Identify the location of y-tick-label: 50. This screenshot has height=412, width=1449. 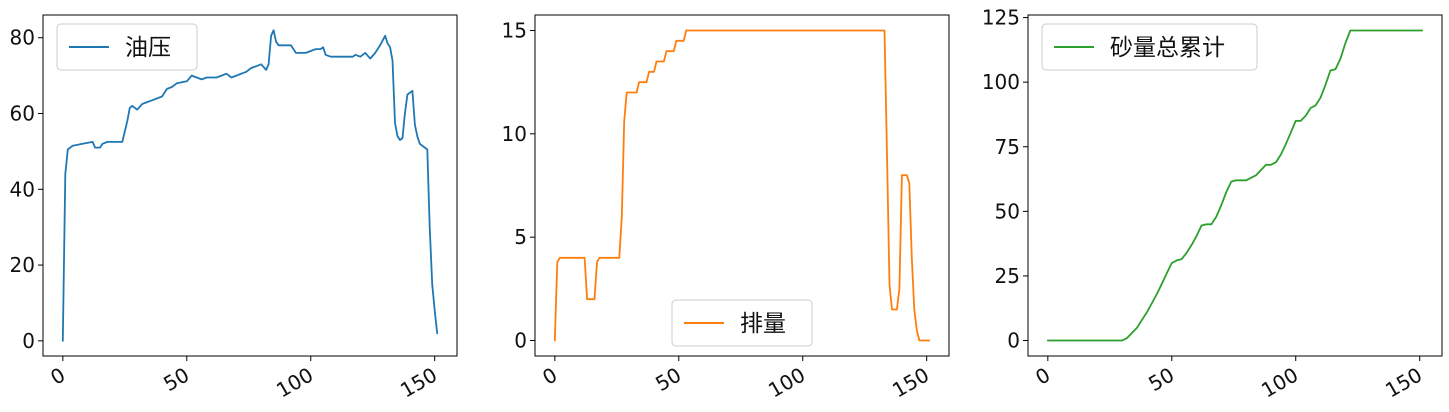
(1007, 211).